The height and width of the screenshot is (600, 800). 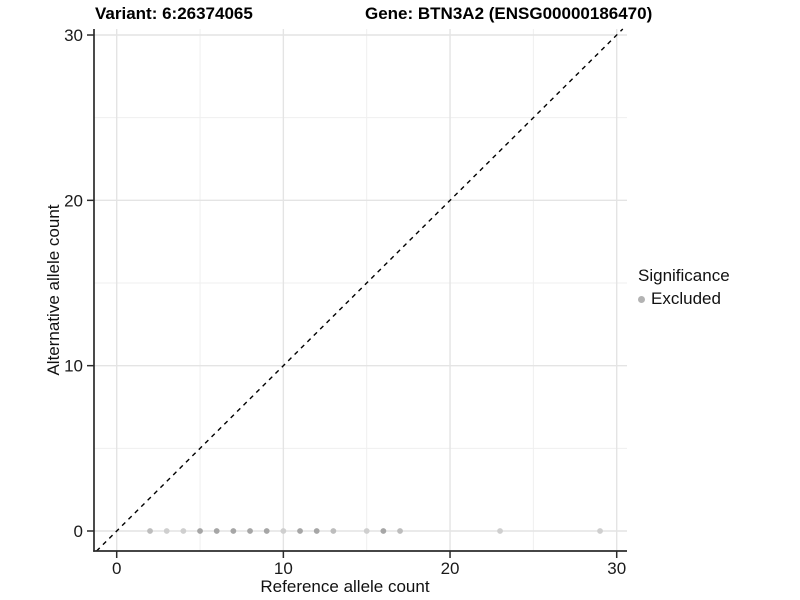 What do you see at coordinates (53, 290) in the screenshot?
I see `y-axis-title: Alternative allele count` at bounding box center [53, 290].